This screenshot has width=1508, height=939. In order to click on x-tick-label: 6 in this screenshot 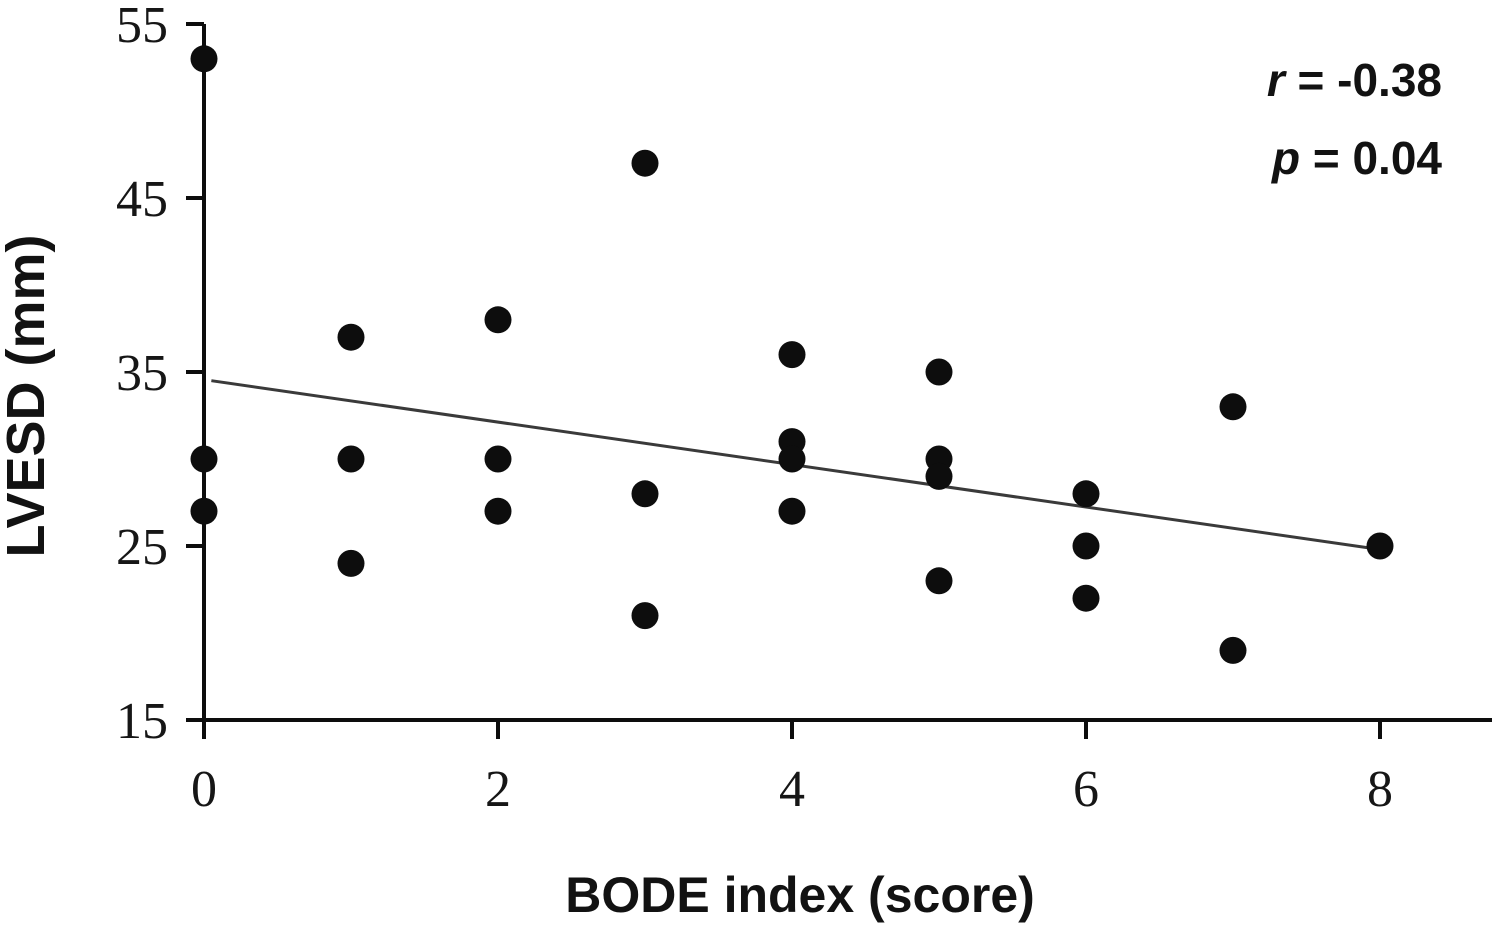, I will do `click(1086, 789)`.